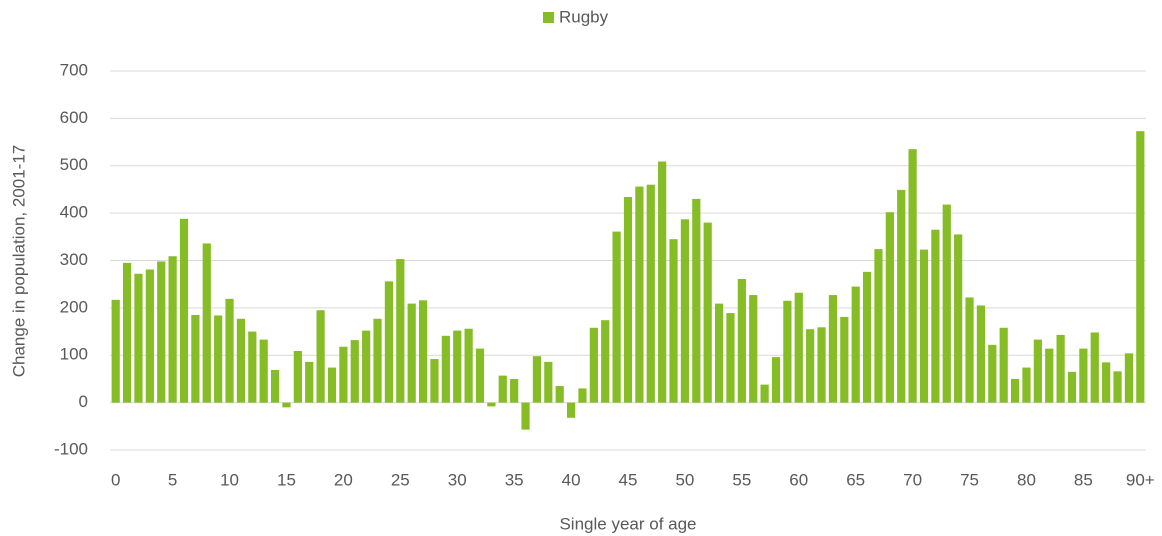 This screenshot has width=1162, height=536. Describe the element at coordinates (457, 479) in the screenshot. I see `x-tick-label: 30` at that location.